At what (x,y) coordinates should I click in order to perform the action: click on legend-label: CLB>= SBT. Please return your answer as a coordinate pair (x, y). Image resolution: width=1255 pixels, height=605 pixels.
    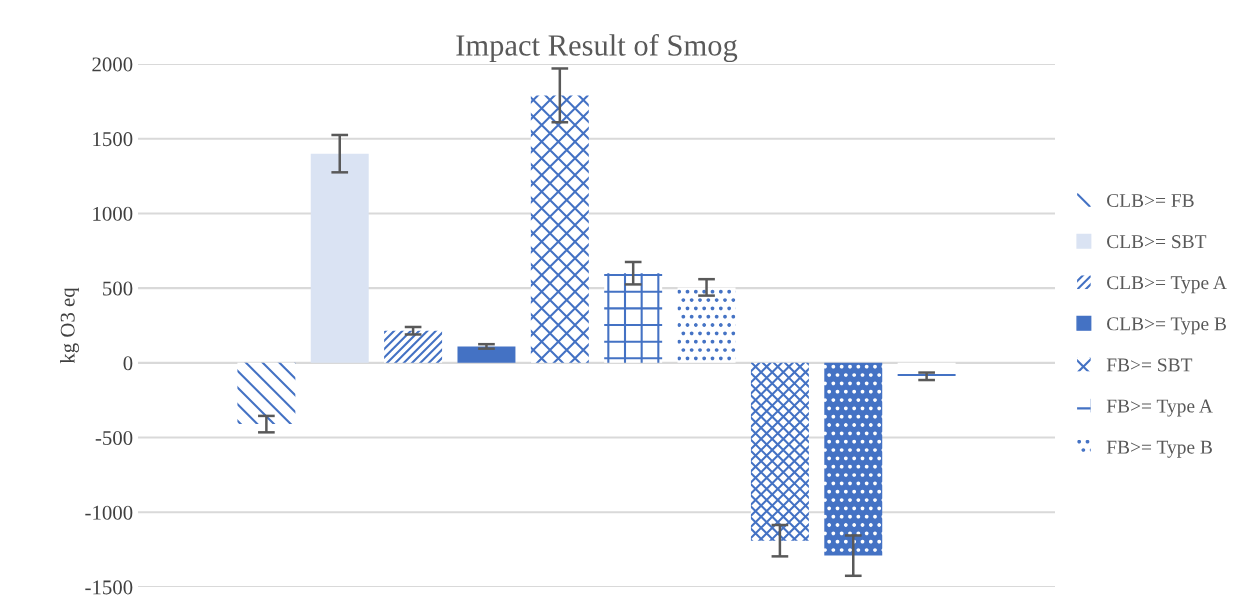
    Looking at the image, I should click on (1157, 242).